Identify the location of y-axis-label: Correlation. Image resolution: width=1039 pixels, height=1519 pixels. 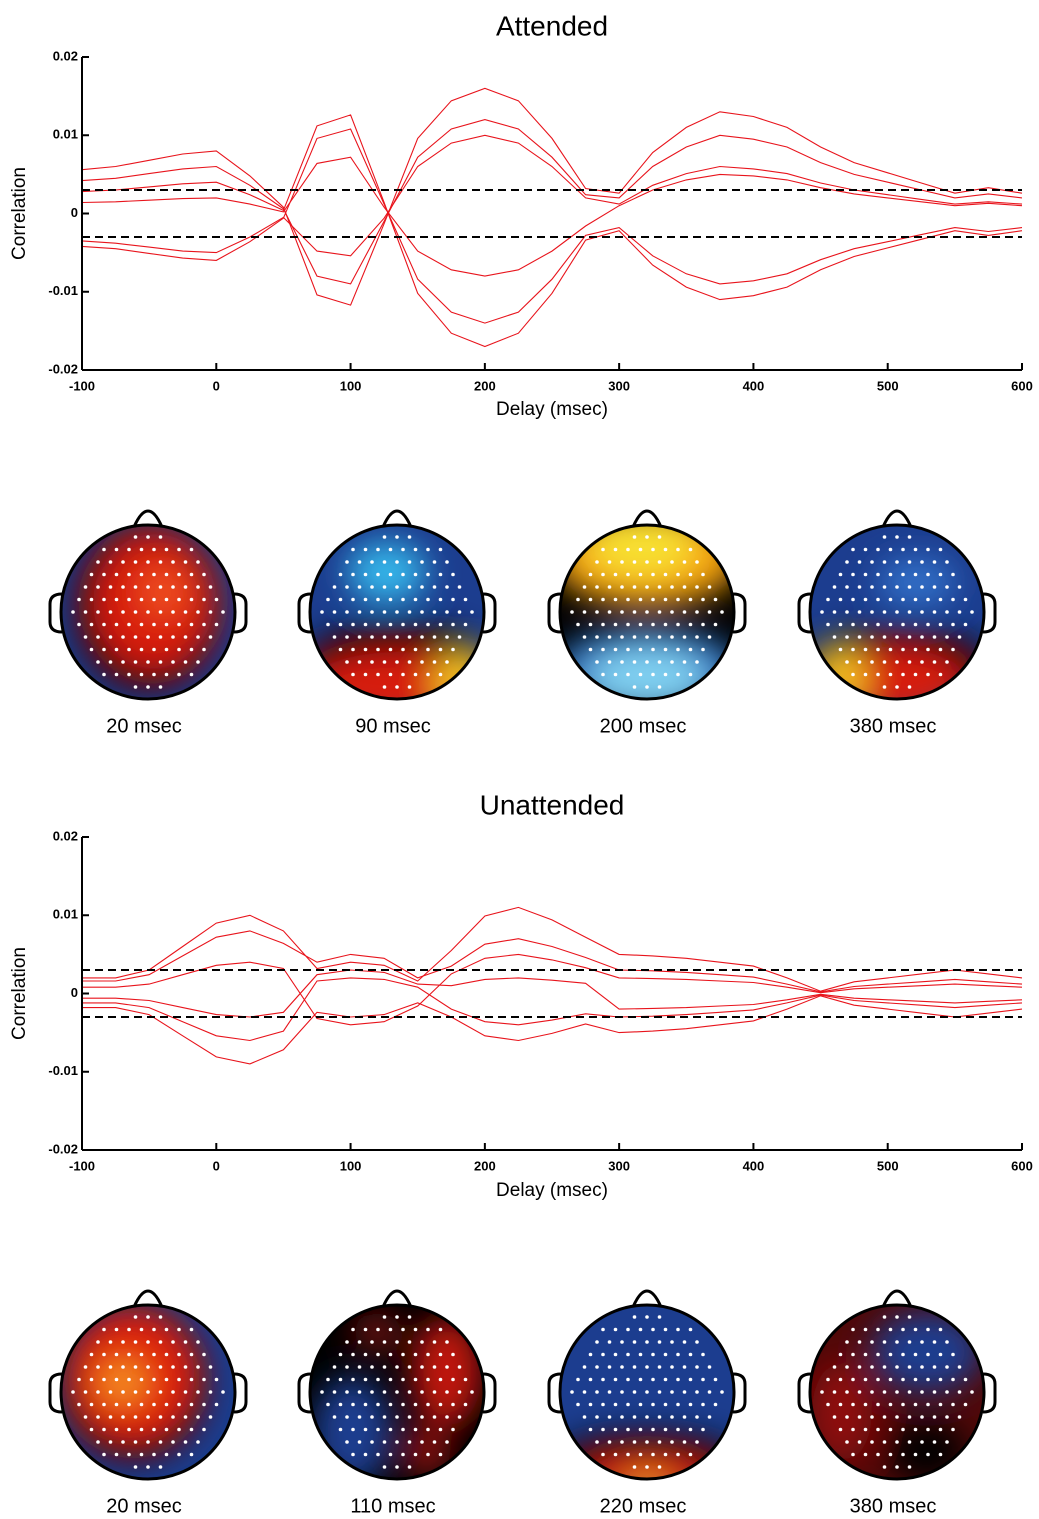
(19, 993).